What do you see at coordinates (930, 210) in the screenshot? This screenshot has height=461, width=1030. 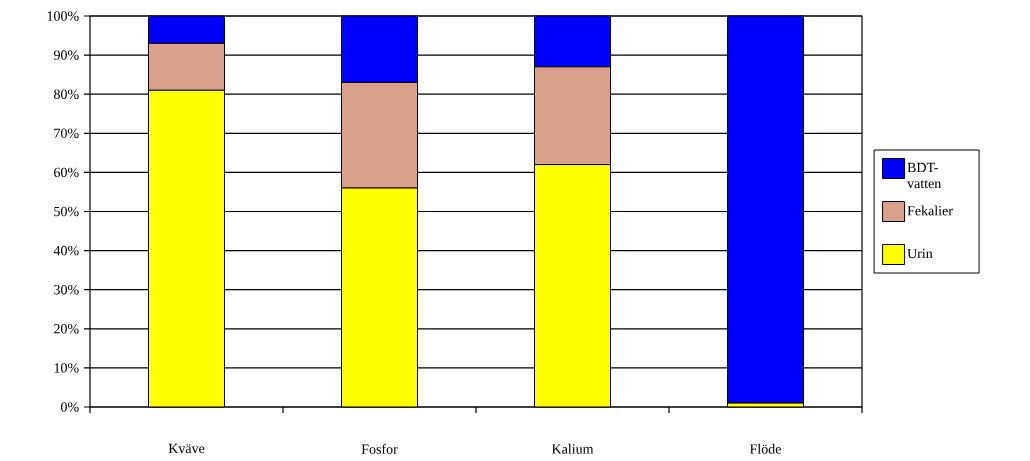 I see `legend-label: Fekalier` at bounding box center [930, 210].